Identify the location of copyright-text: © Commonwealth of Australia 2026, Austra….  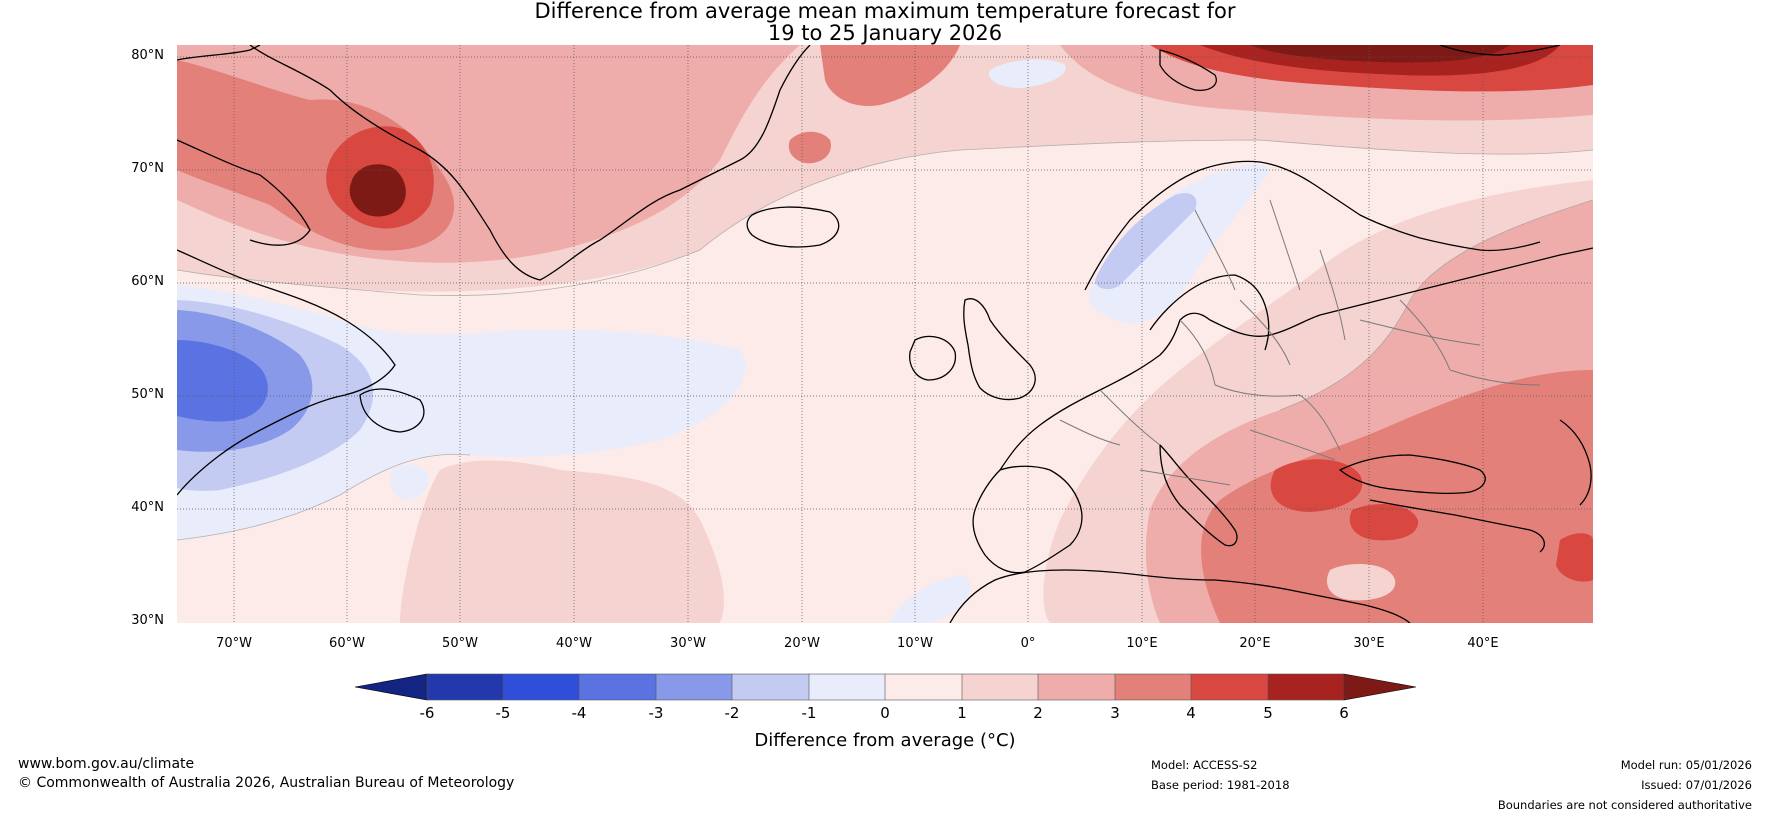
(266, 783).